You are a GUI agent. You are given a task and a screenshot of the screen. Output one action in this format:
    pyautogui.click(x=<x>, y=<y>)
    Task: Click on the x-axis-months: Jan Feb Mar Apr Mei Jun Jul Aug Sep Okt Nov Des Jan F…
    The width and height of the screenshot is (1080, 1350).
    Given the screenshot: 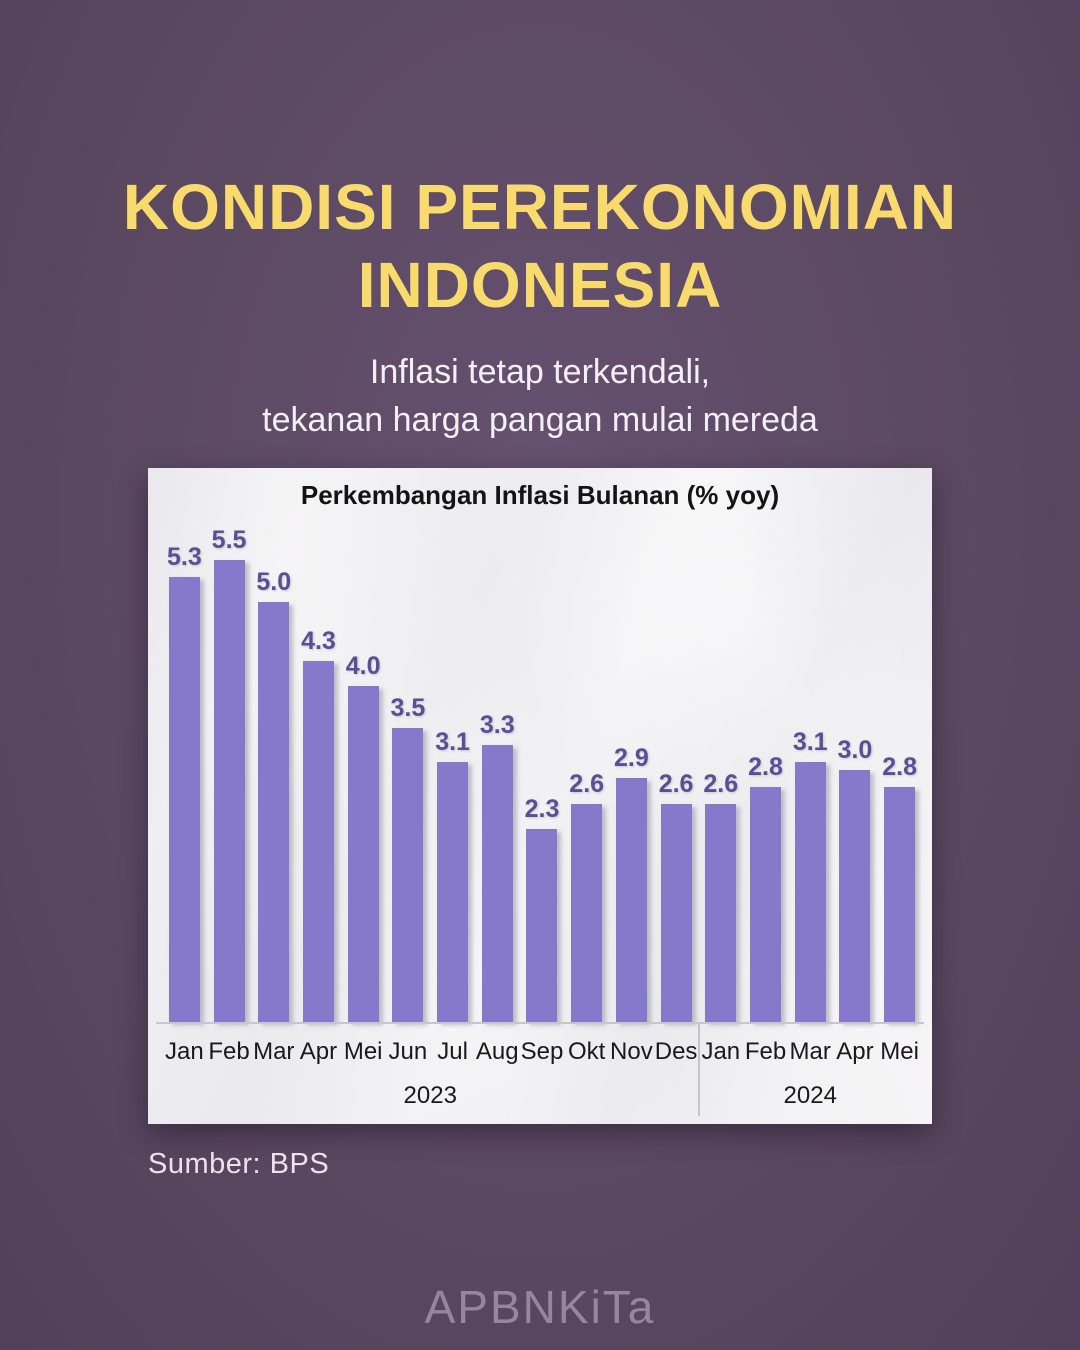 What is the action you would take?
    pyautogui.click(x=542, y=1052)
    